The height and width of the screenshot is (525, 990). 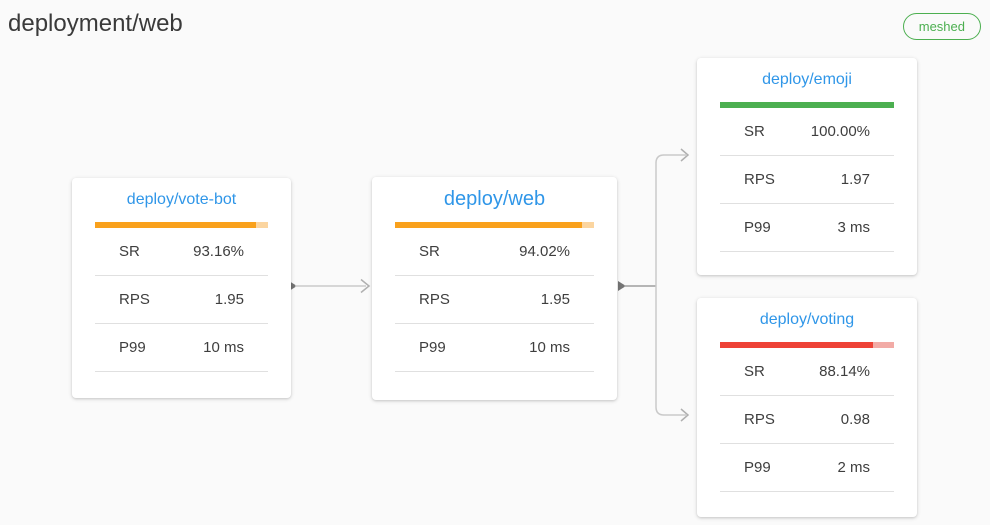 I want to click on metric-value: 1.97, so click(x=855, y=179).